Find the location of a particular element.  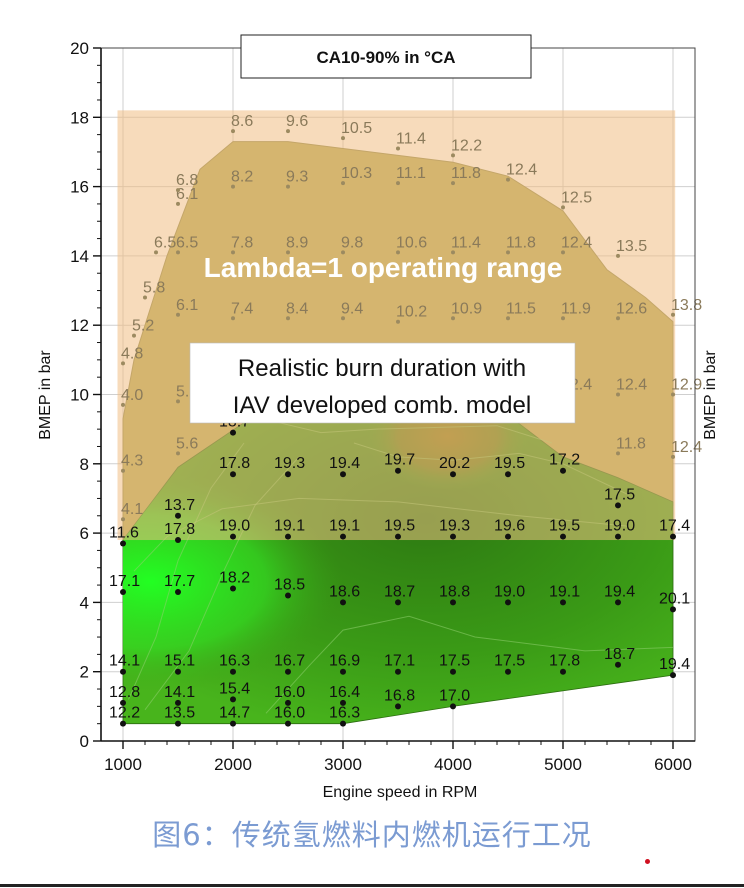

measured-point-label-32: 18.7 is located at coordinates (399, 591).